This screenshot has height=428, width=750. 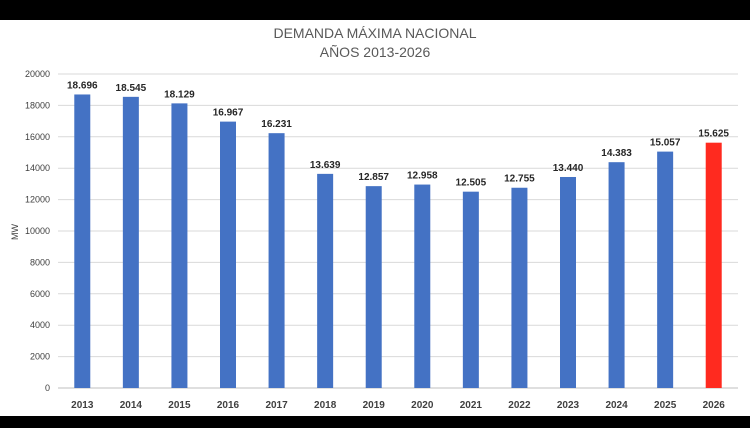 I want to click on bar-2024, so click(x=616, y=275).